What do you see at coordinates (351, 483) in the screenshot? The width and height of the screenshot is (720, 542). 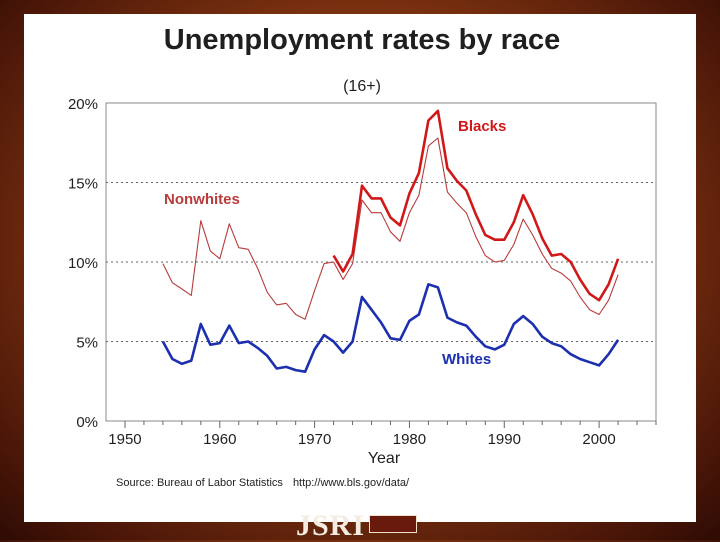 I see `source-url: http://www.bls.gov/data/` at bounding box center [351, 483].